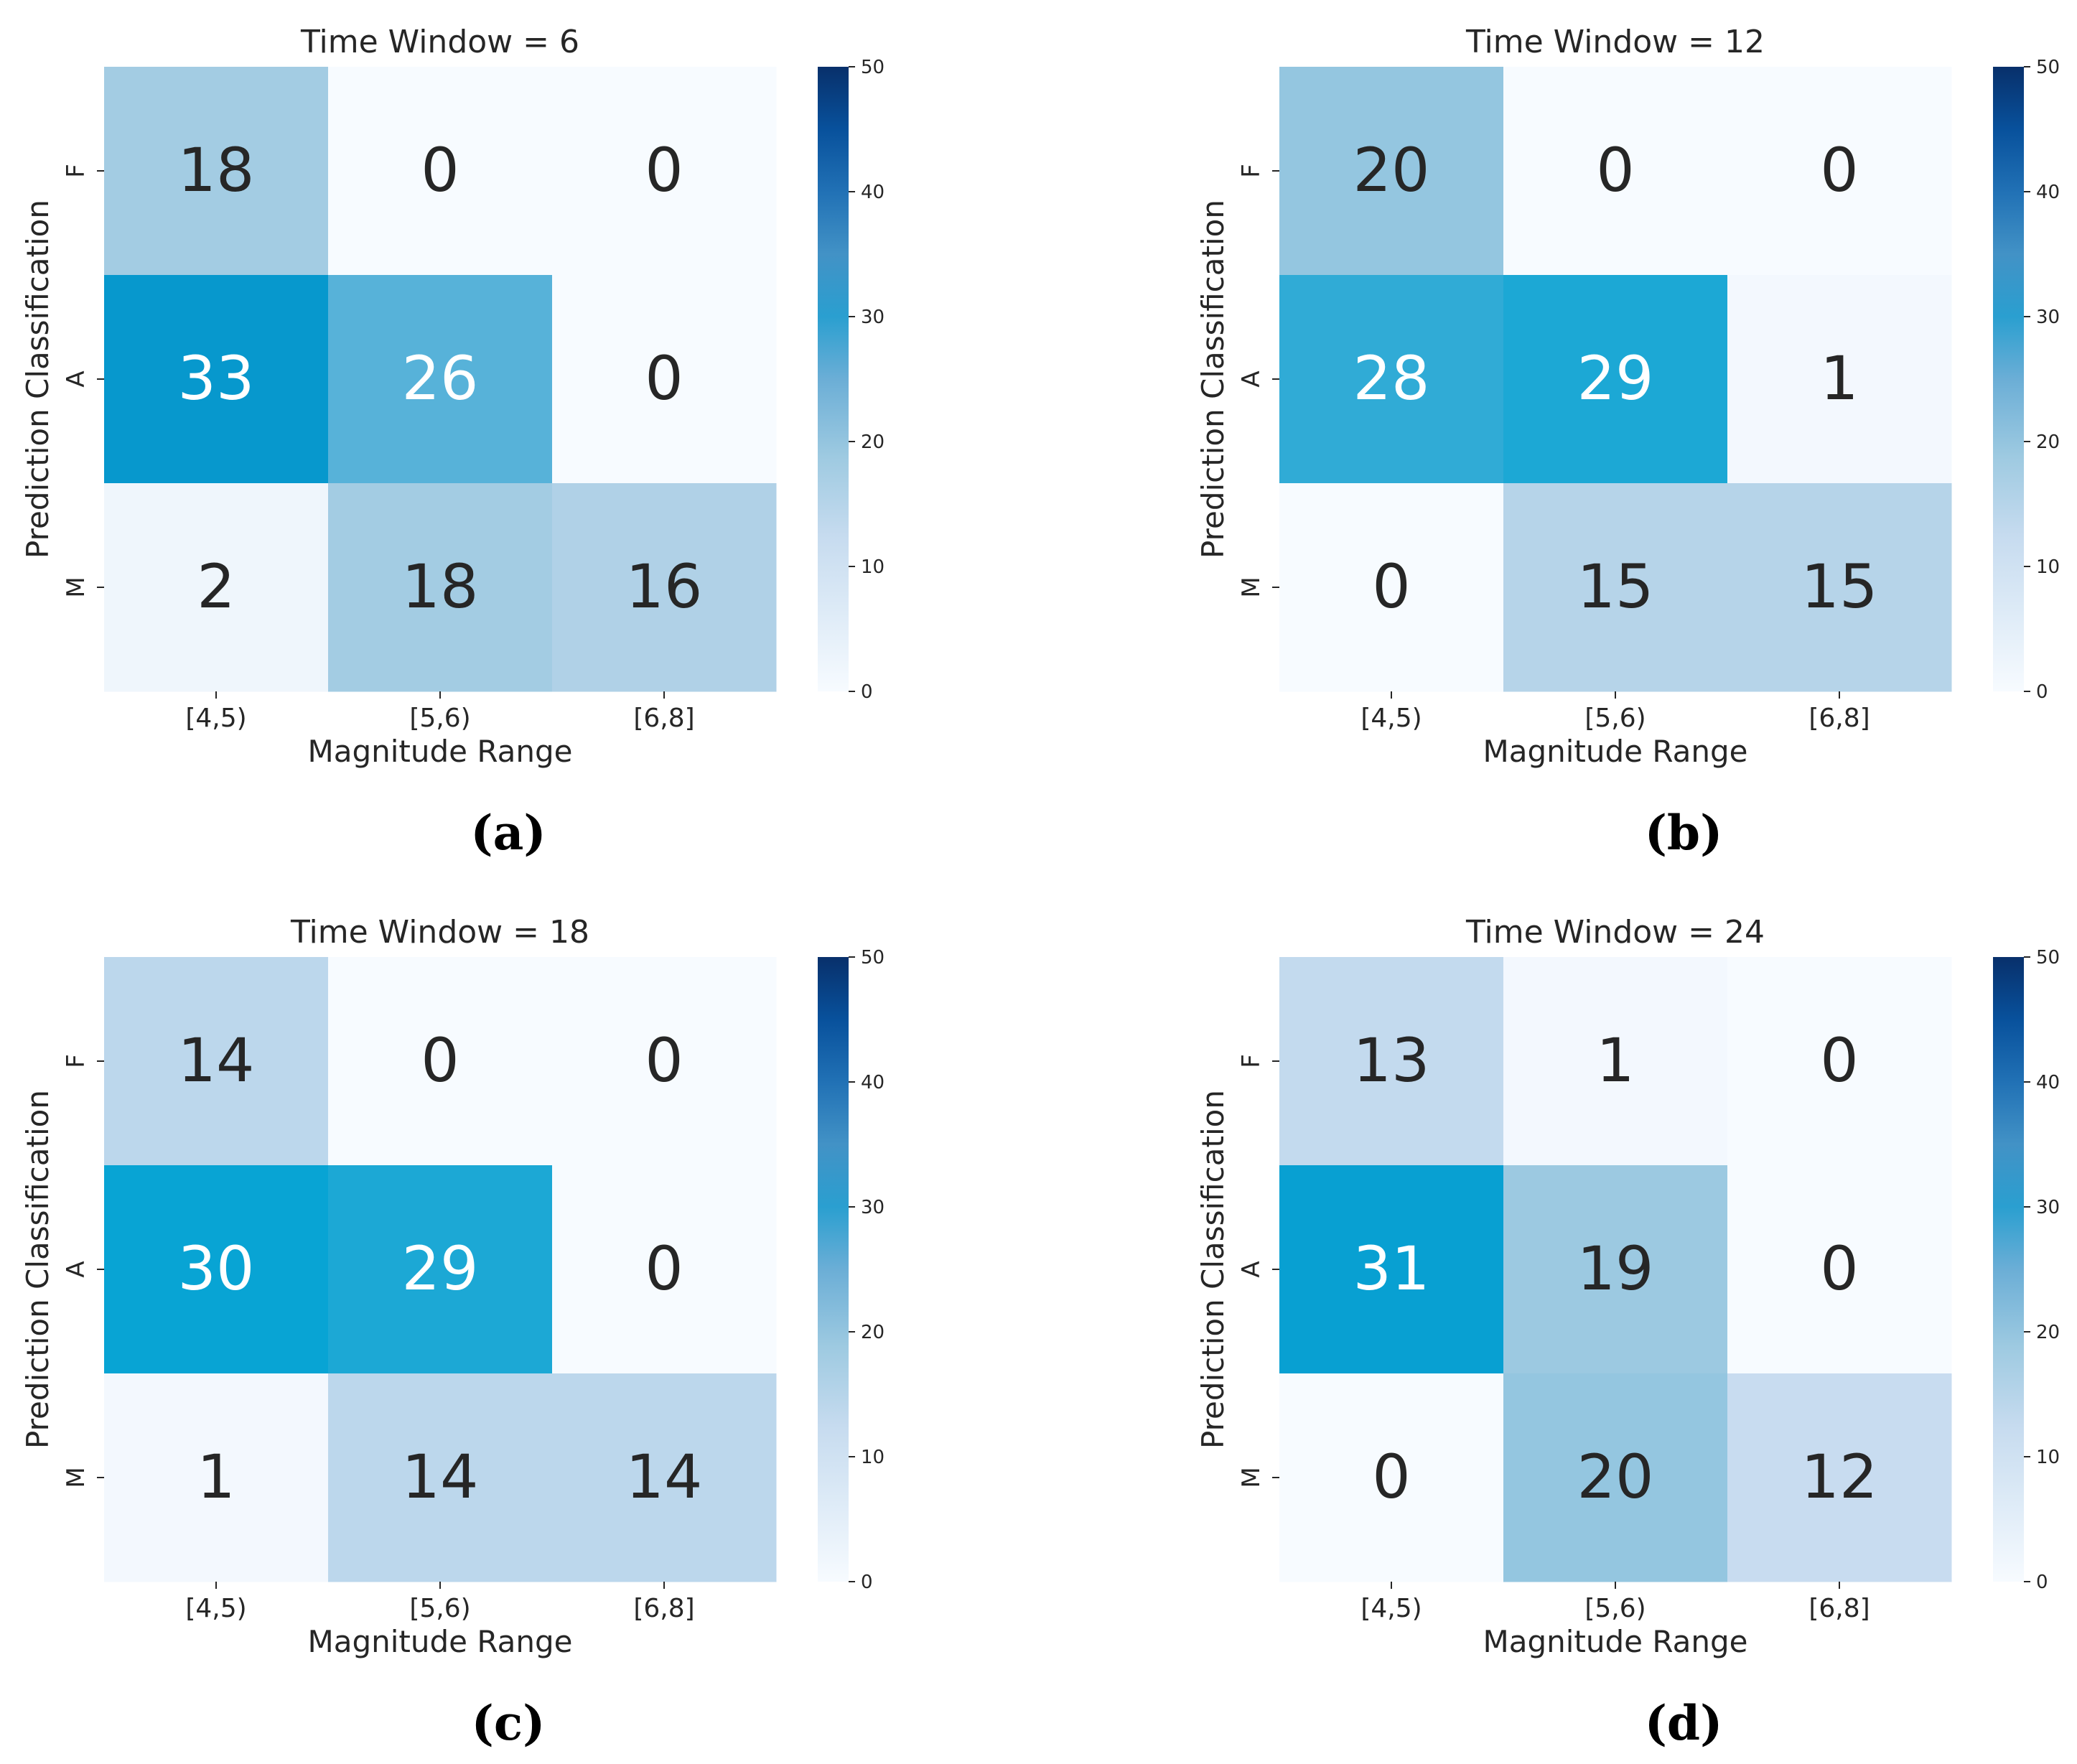 This screenshot has height=1764, width=2077. I want to click on cell-value-label: 13, so click(1391, 1060).